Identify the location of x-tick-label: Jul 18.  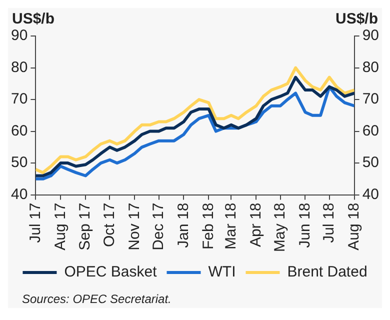
(329, 222).